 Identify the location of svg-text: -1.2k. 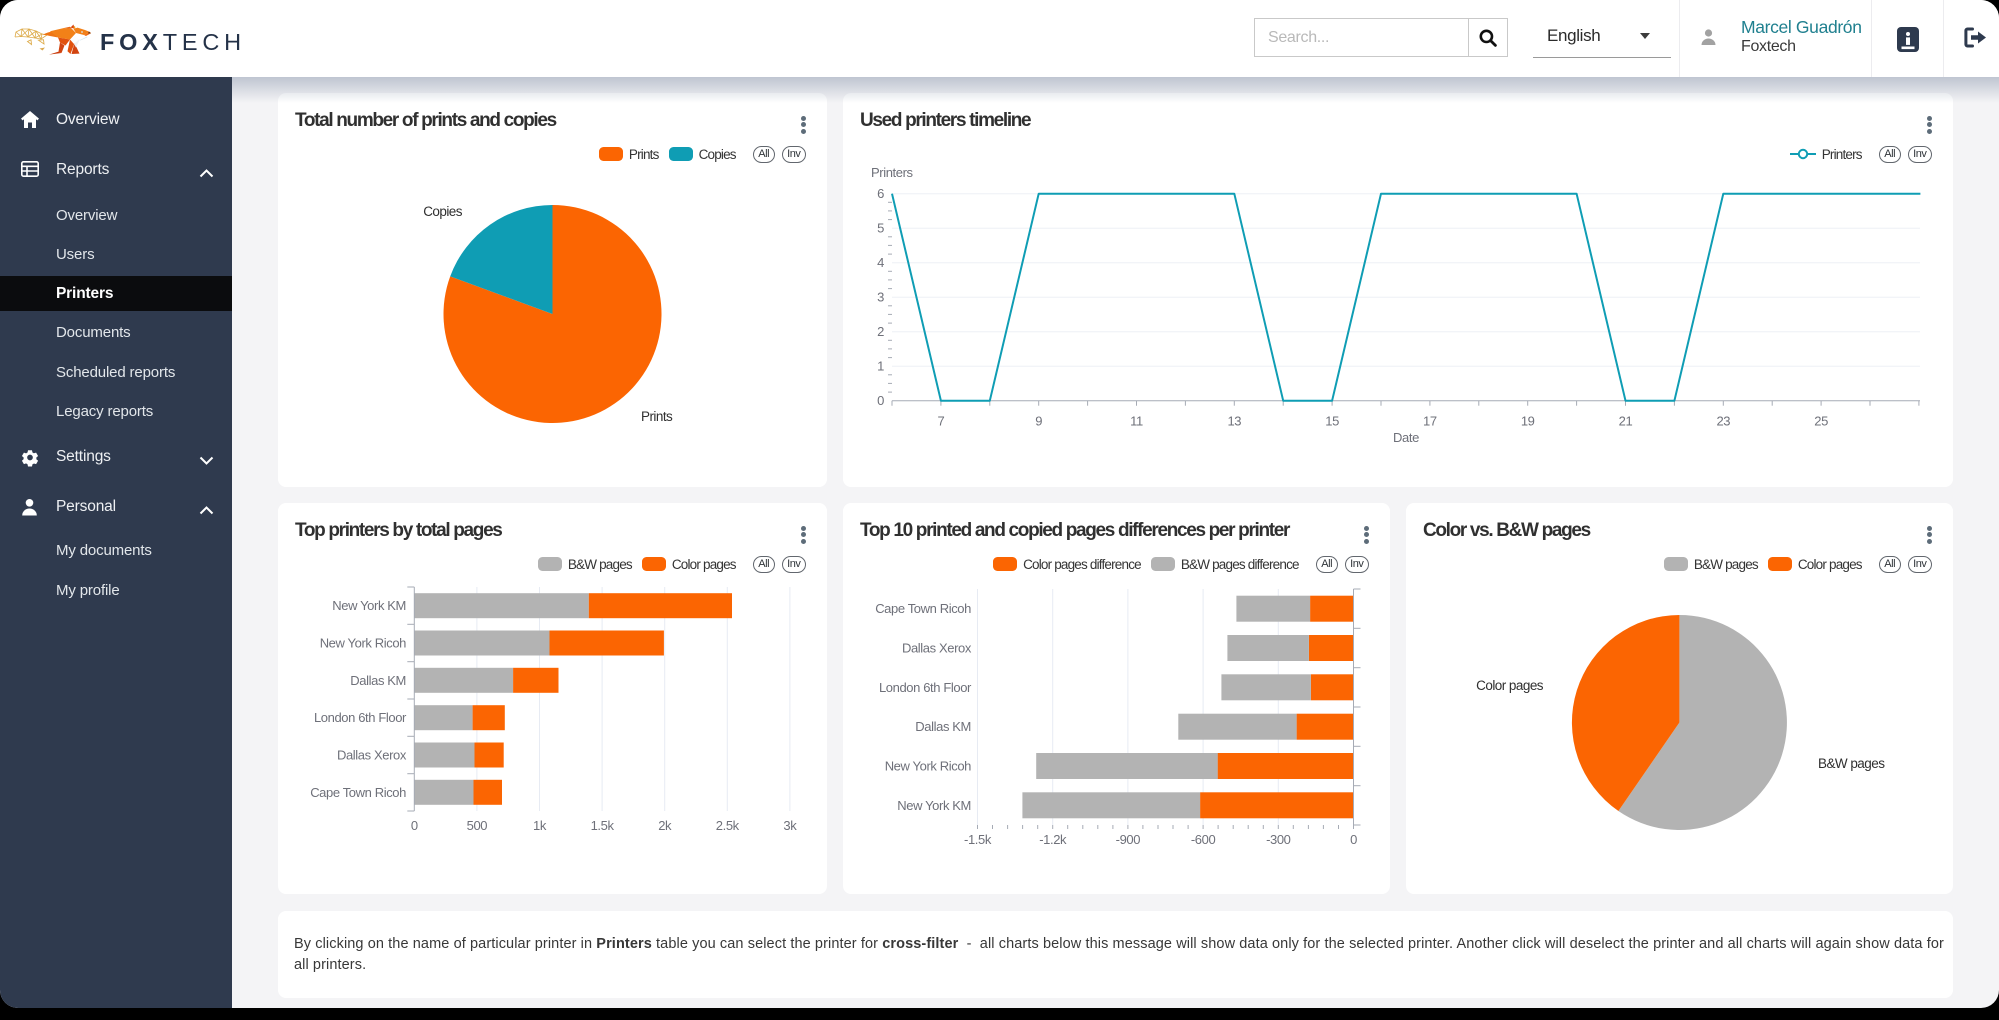
(1053, 839).